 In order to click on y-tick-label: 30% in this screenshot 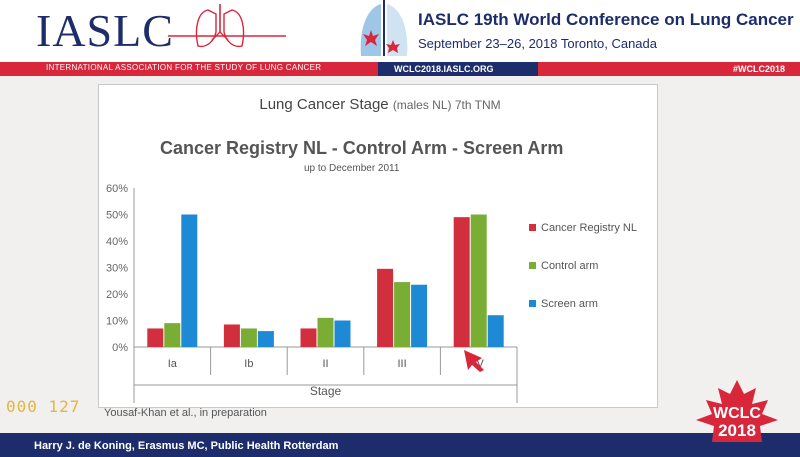, I will do `click(117, 269)`.